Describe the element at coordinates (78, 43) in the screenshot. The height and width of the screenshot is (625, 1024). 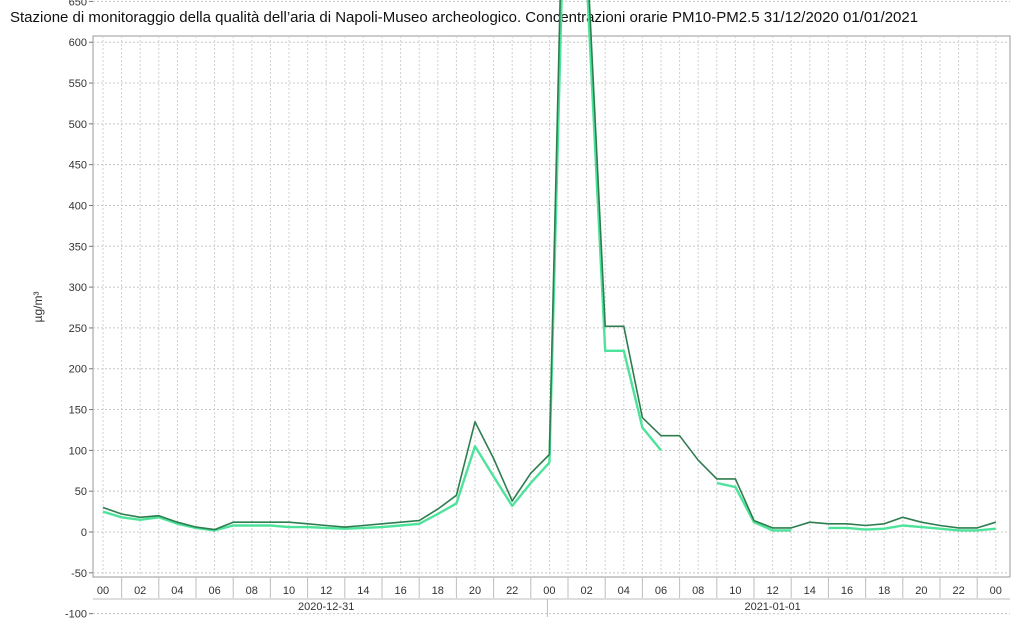
I see `y-tick-label: 600` at that location.